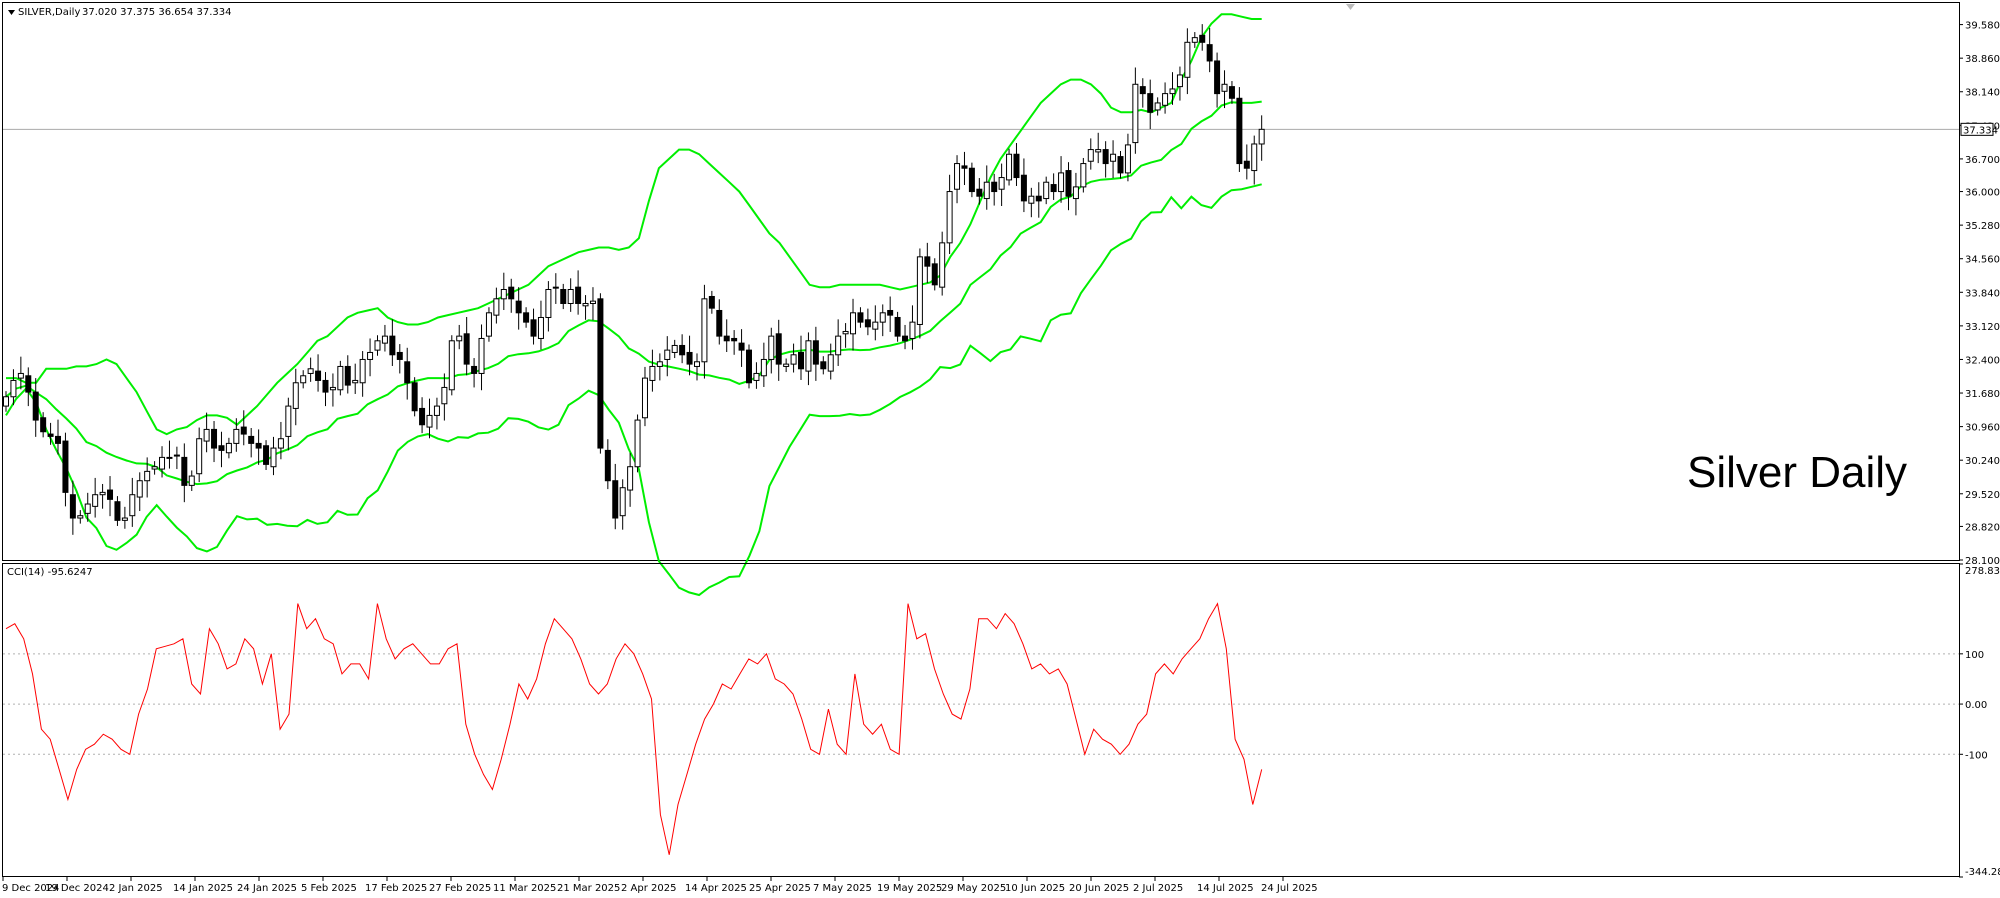 Image resolution: width=2000 pixels, height=898 pixels. Describe the element at coordinates (648, 888) in the screenshot. I see `time-tick-label: 2 Apr 2025` at that location.